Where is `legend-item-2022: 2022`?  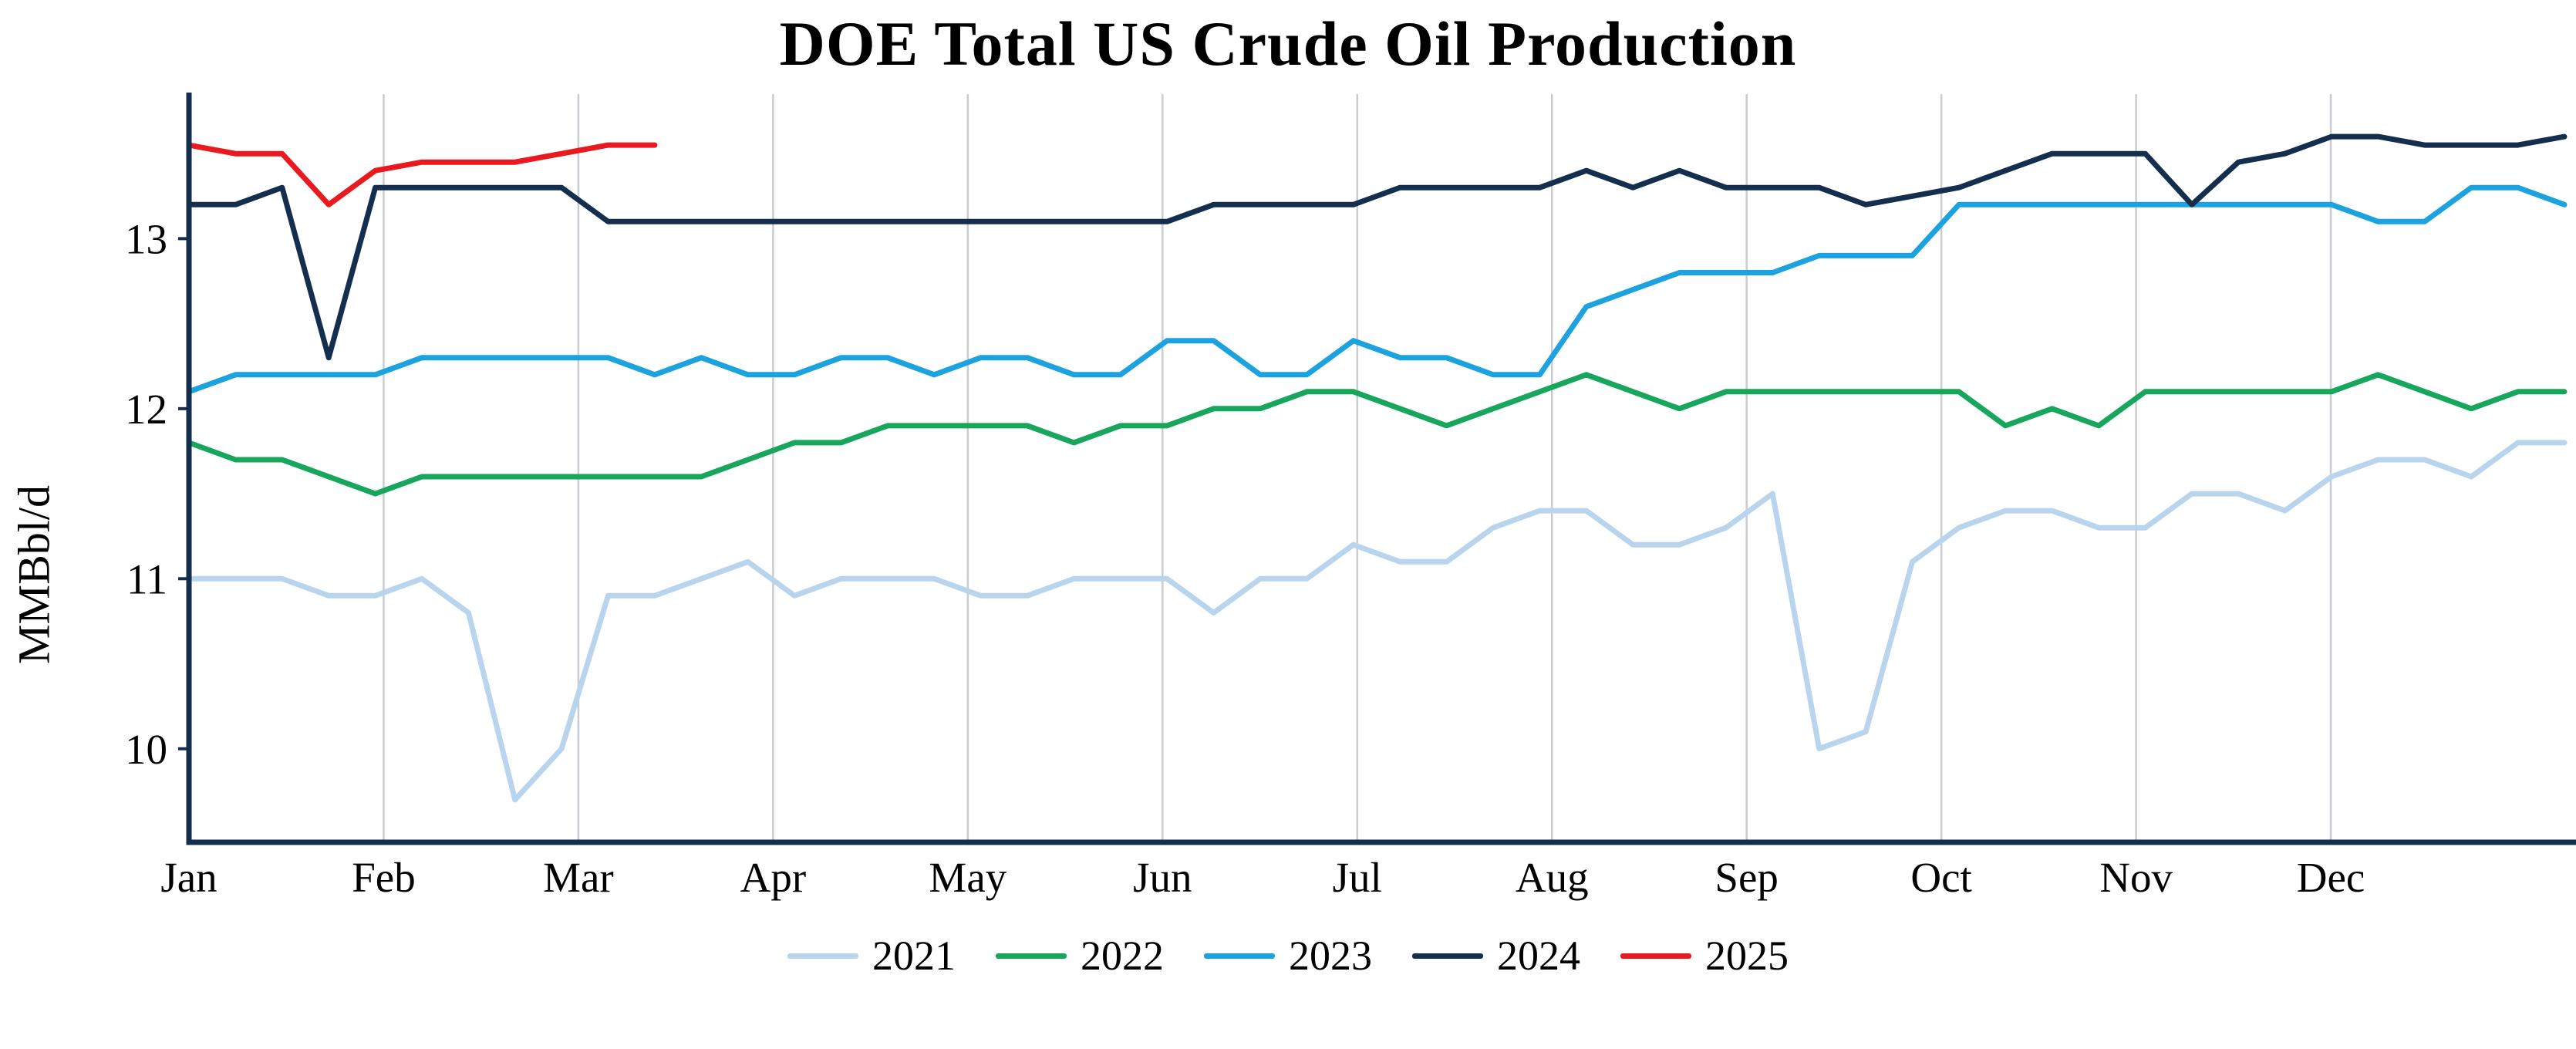 legend-item-2022: 2022 is located at coordinates (1080, 956).